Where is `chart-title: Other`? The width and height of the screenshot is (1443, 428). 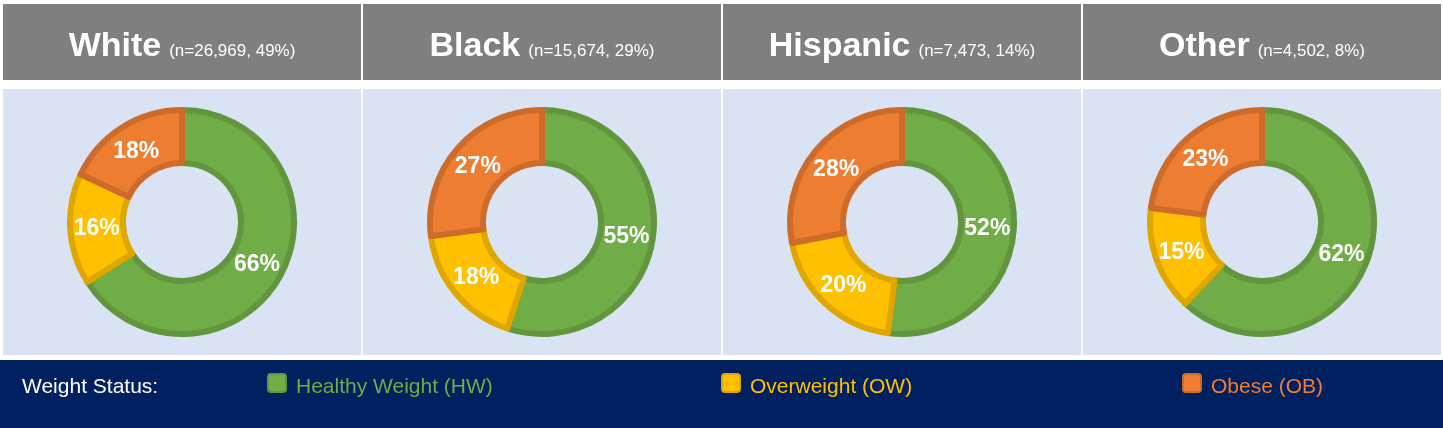 chart-title: Other is located at coordinates (1204, 44).